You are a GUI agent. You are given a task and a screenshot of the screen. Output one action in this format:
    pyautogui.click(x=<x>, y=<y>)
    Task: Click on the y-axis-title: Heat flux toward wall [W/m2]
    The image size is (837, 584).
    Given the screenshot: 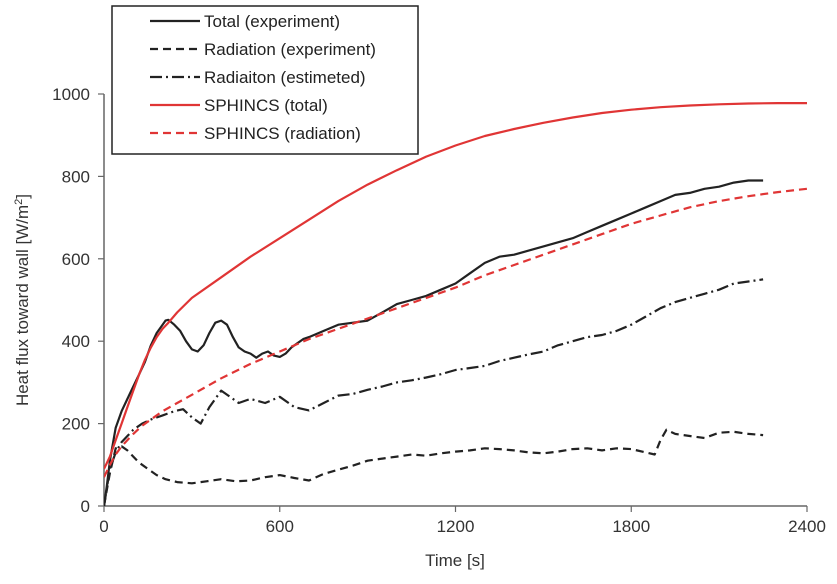 What is the action you would take?
    pyautogui.click(x=22, y=300)
    